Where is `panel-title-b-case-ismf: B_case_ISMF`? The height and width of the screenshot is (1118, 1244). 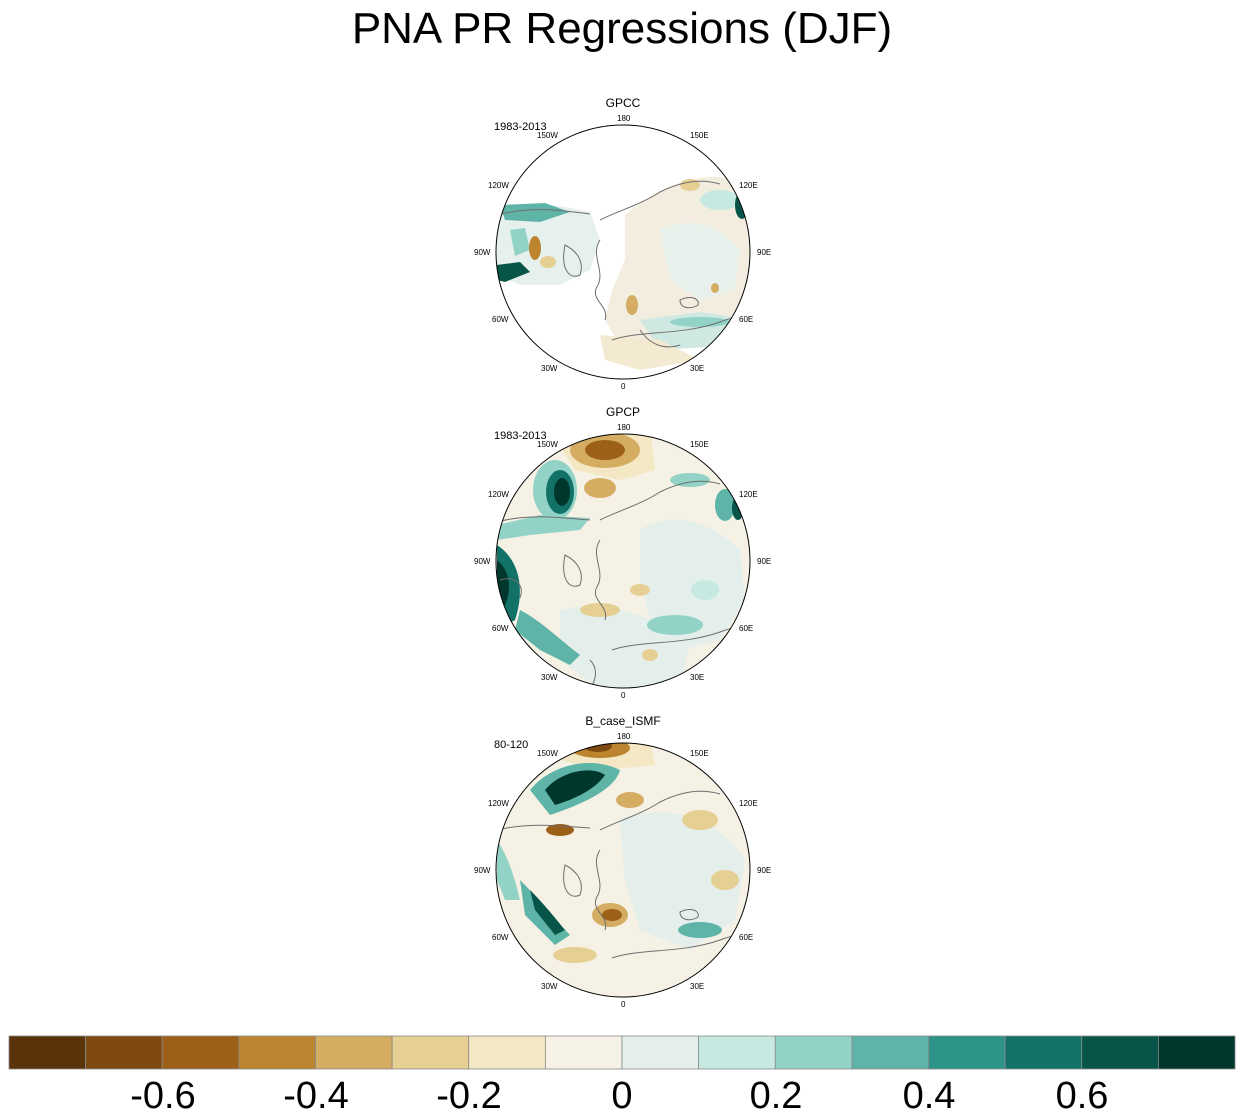 panel-title-b-case-ismf: B_case_ISMF is located at coordinates (623, 721).